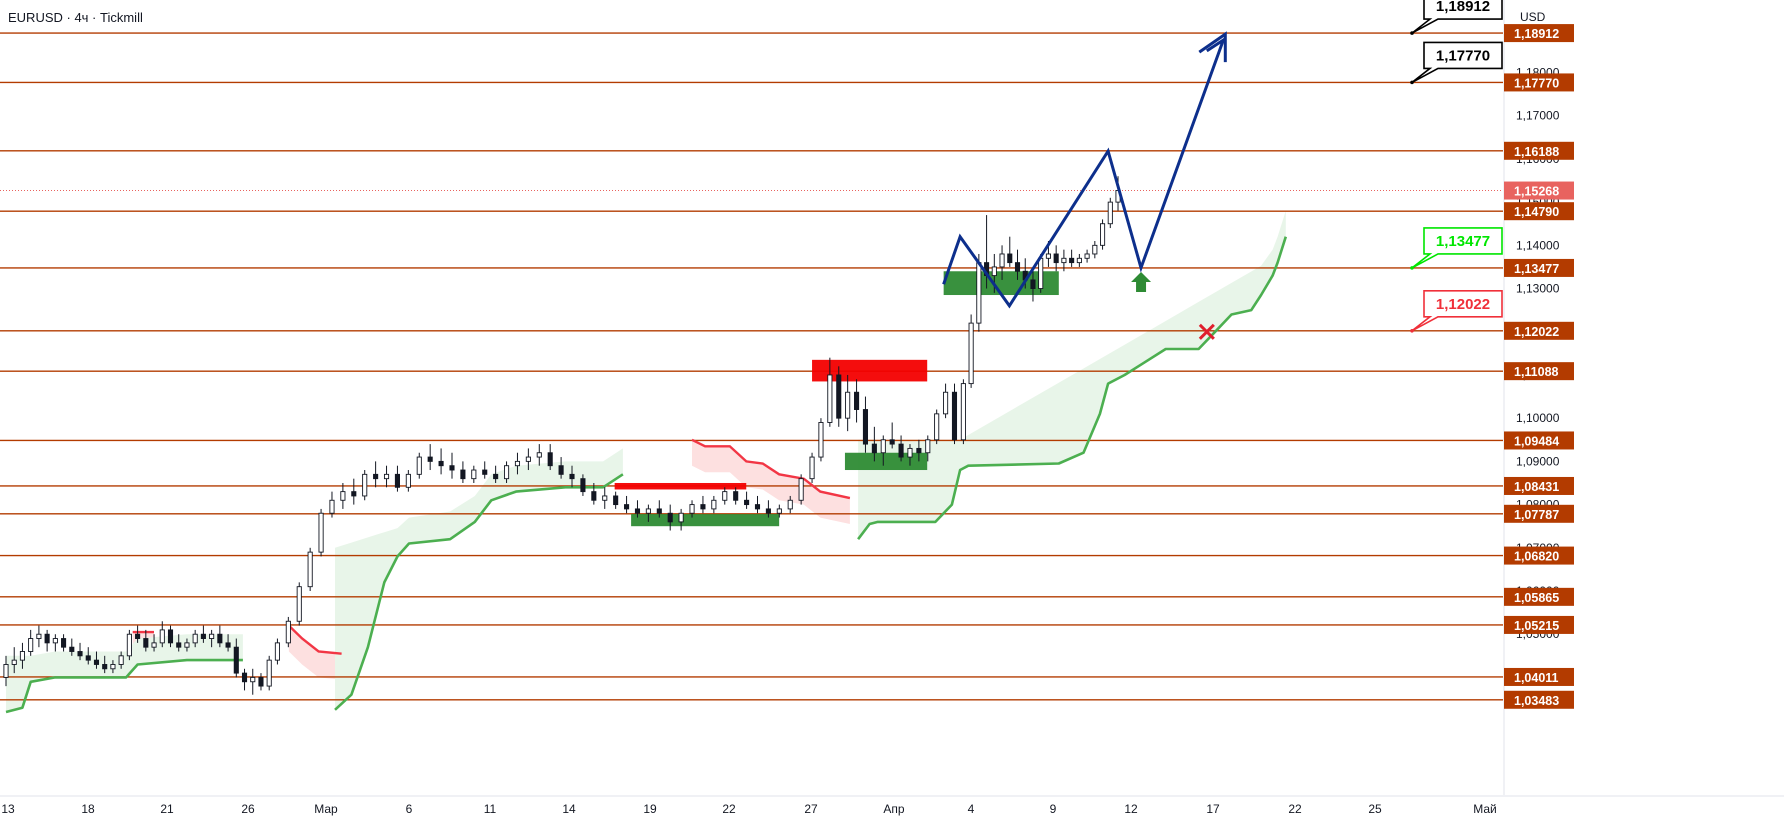  What do you see at coordinates (1463, 55) in the screenshot?
I see `callout-text: 1,17770` at bounding box center [1463, 55].